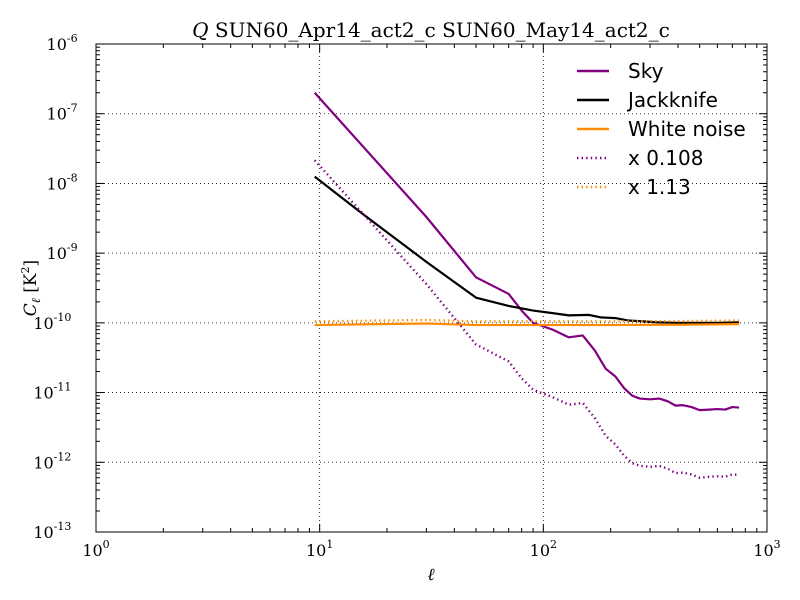  Describe the element at coordinates (687, 129) in the screenshot. I see `legend-label-white-noise: White noise` at that location.